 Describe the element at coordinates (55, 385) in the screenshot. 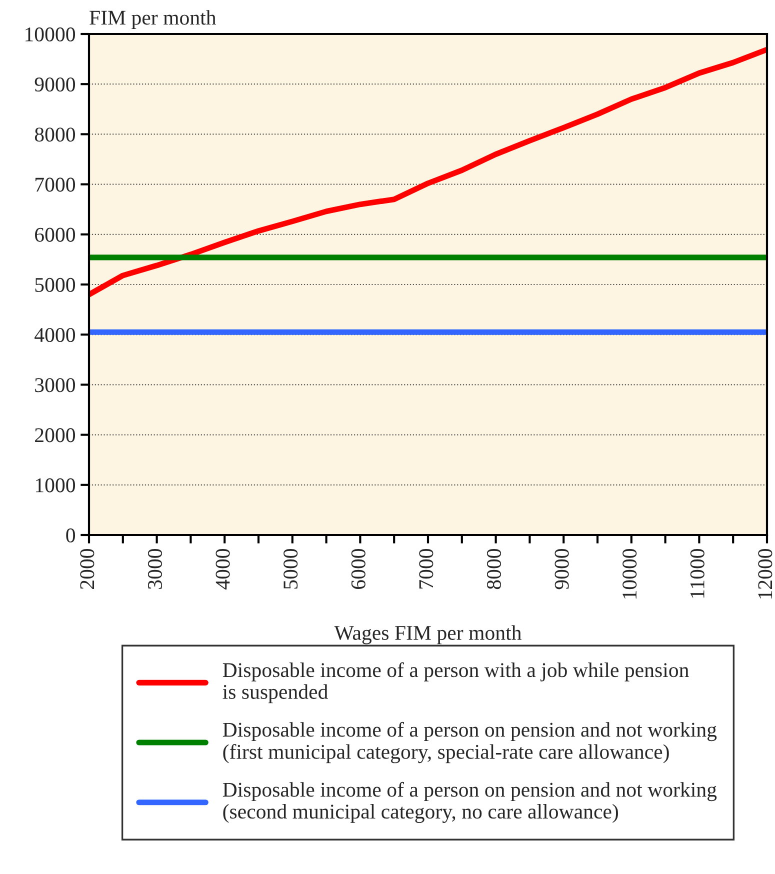

I see `y-tick-label: 3000` at that location.